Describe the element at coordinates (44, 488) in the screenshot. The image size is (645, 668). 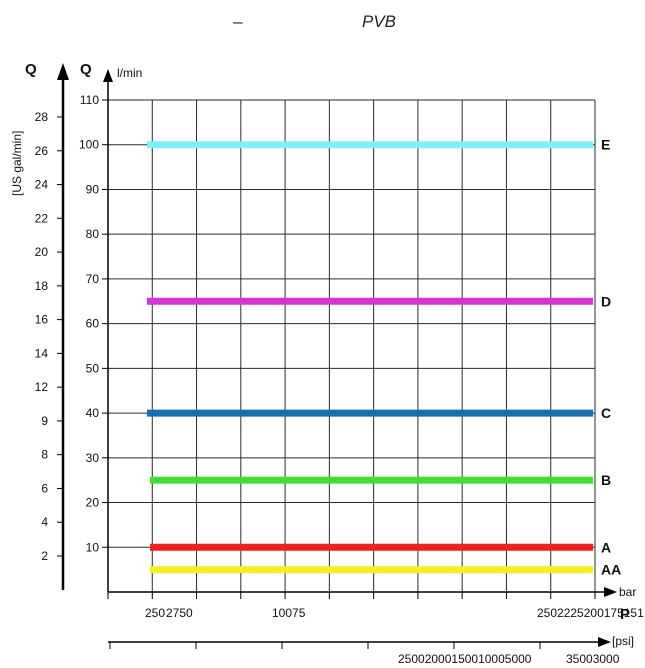
I see `gpm-tick-label: 6` at that location.